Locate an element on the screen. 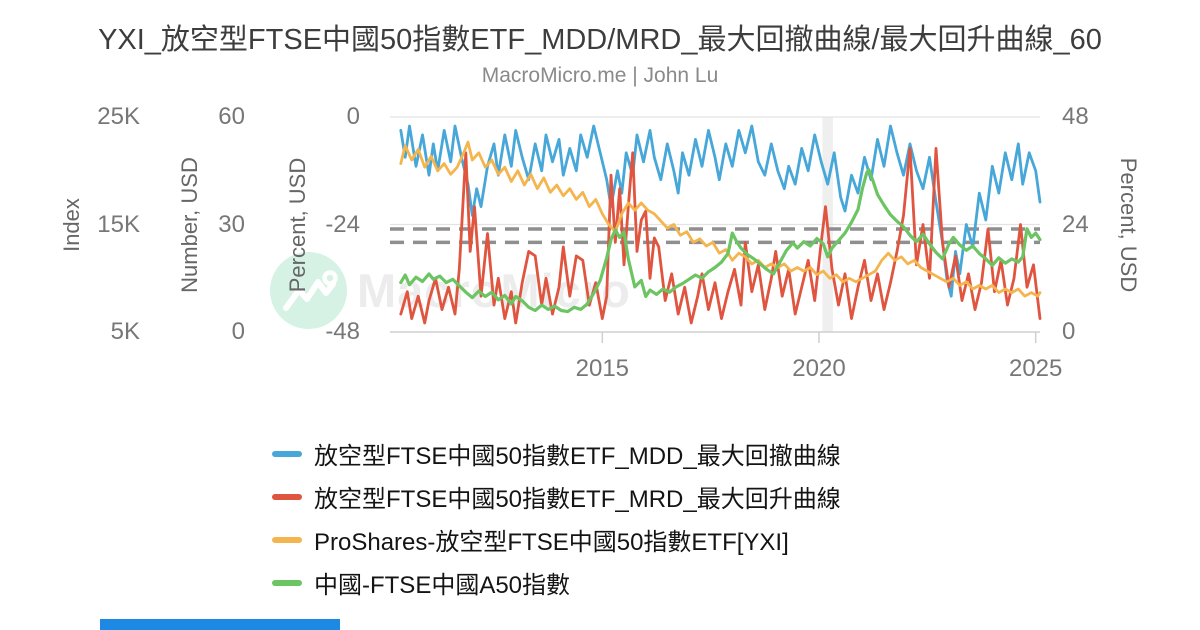 The height and width of the screenshot is (630, 1200). legend-item-mdd: 放空型FTSE中國50指數ETF_MDD_最大回撤曲線 is located at coordinates (556, 453).